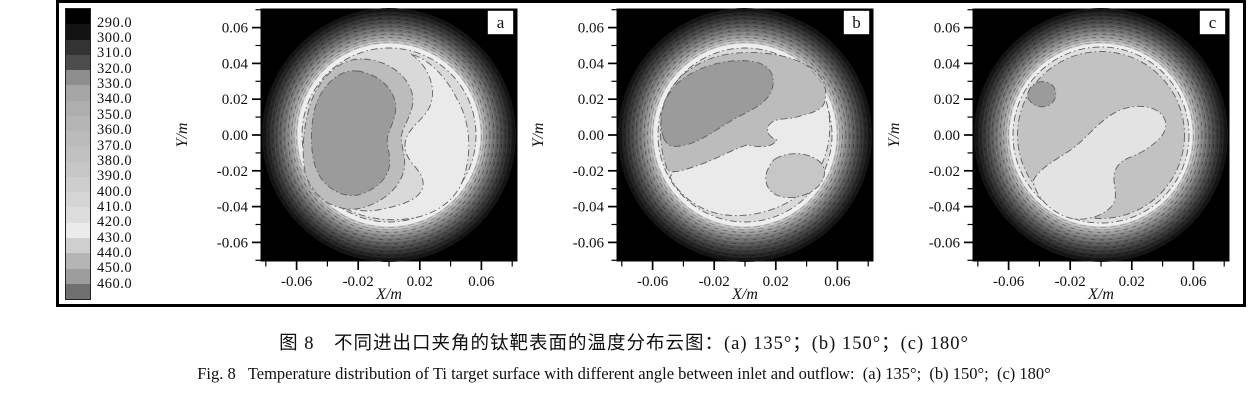 The height and width of the screenshot is (407, 1248). Describe the element at coordinates (115, 130) in the screenshot. I see `colorbar-value-label: 360.0` at that location.